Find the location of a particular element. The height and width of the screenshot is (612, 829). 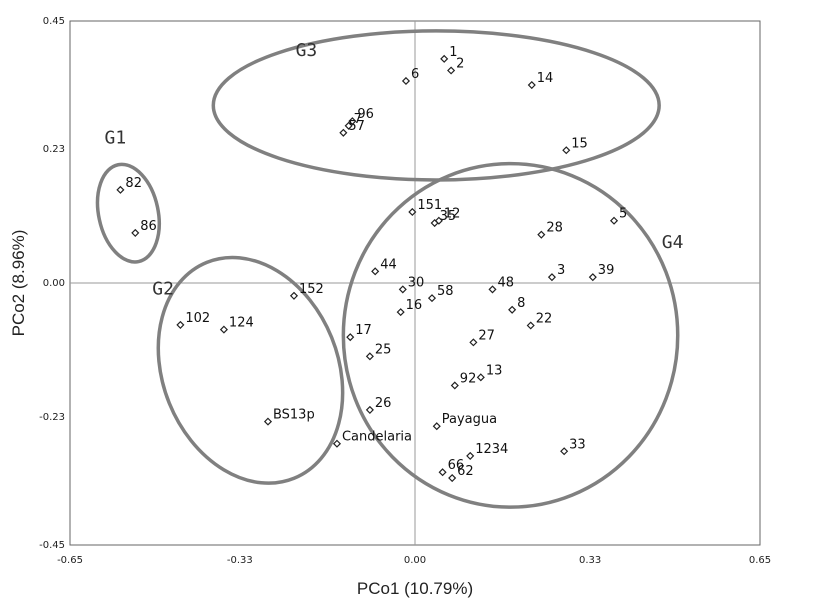

data-point-label: 1234 is located at coordinates (491, 449).